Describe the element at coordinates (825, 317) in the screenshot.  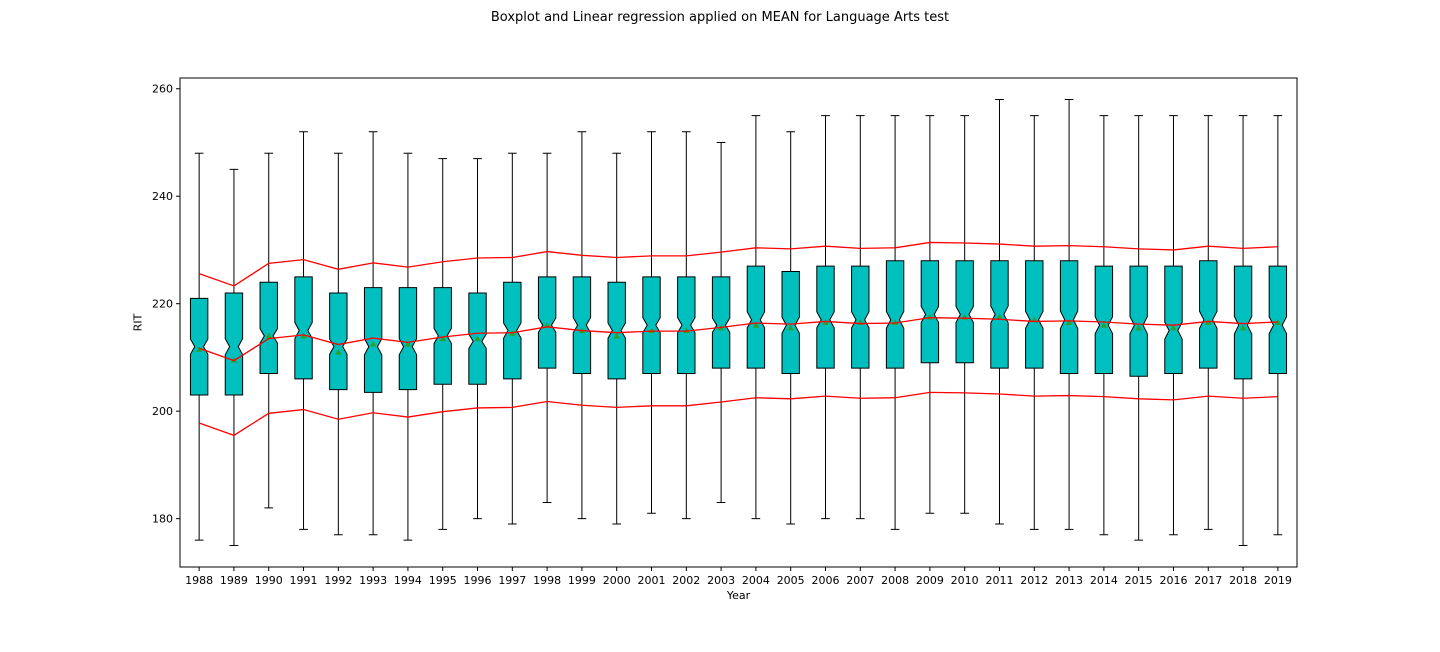
I see `box-2006` at that location.